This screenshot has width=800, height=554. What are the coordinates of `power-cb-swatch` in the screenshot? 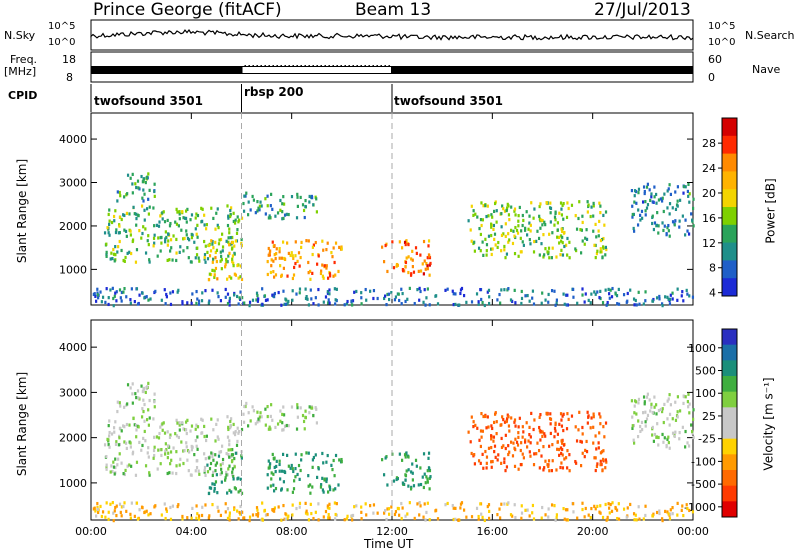 It's located at (729, 216).